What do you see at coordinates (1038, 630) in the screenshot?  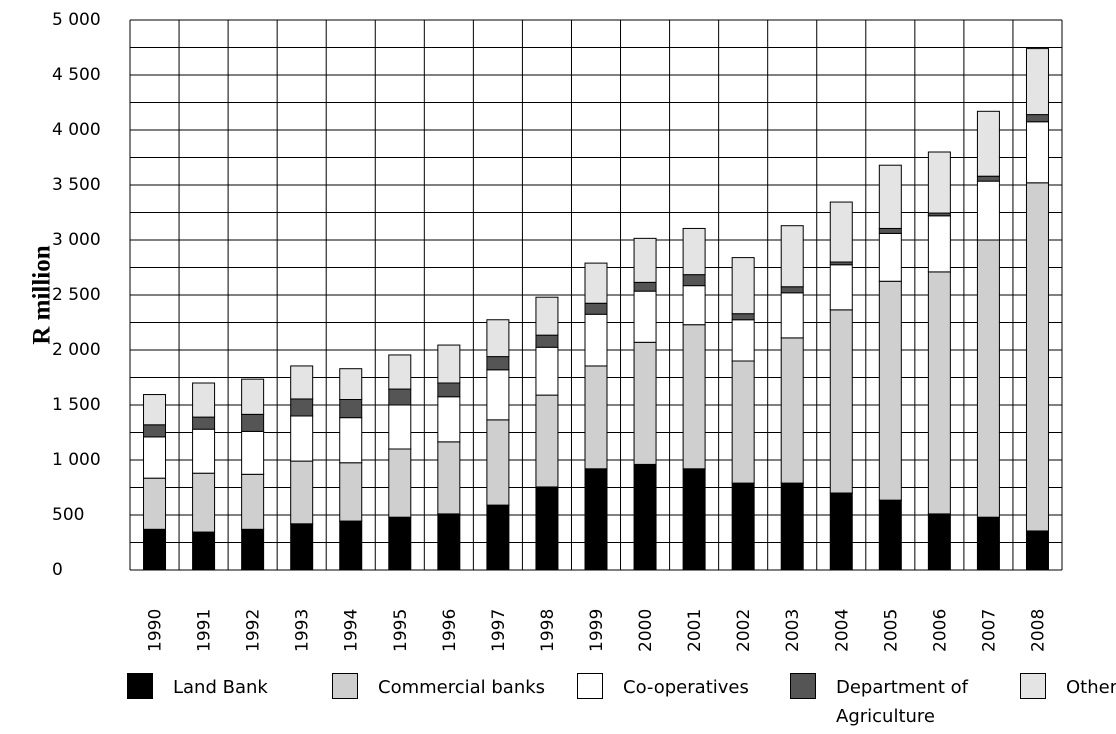 I see `x-tick-label: 2008` at bounding box center [1038, 630].